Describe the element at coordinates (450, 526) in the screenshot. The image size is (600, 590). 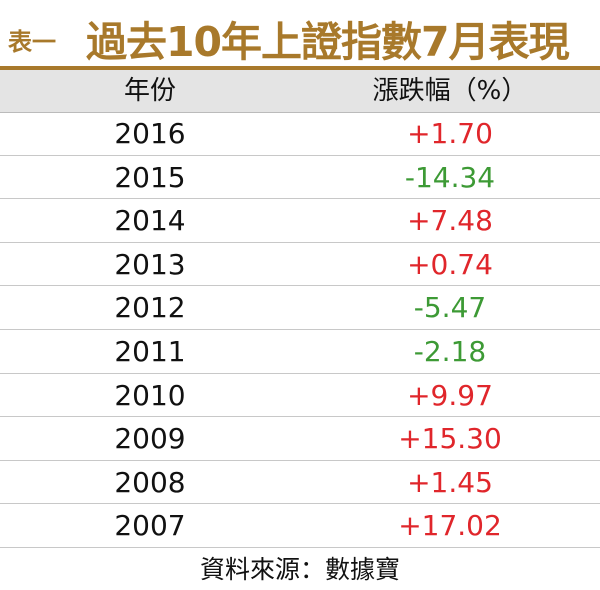
I see `change-cell: +17.02` at that location.